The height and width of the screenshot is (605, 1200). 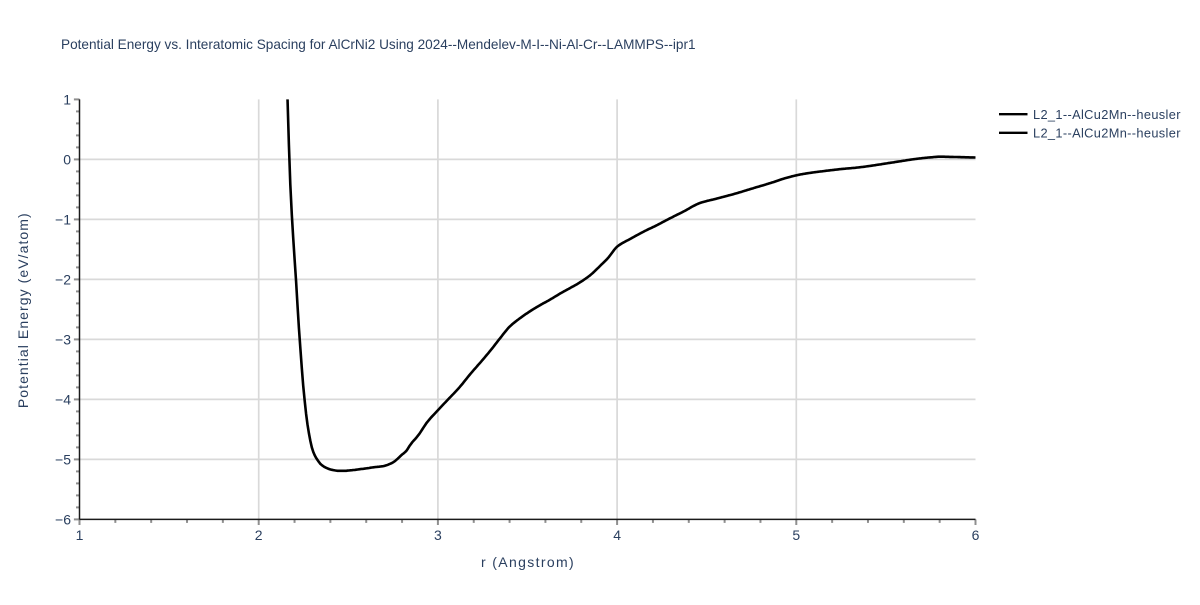 What do you see at coordinates (796, 535) in the screenshot?
I see `svg-text: 5` at bounding box center [796, 535].